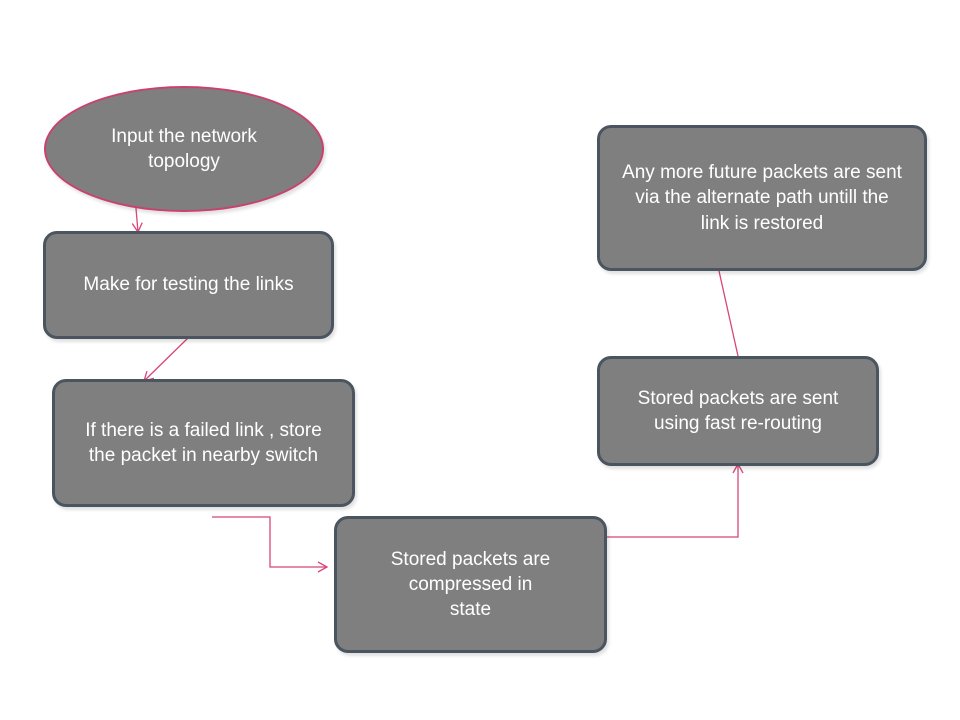  What do you see at coordinates (270, 544) in the screenshot?
I see `edge-failed-to-compressed` at bounding box center [270, 544].